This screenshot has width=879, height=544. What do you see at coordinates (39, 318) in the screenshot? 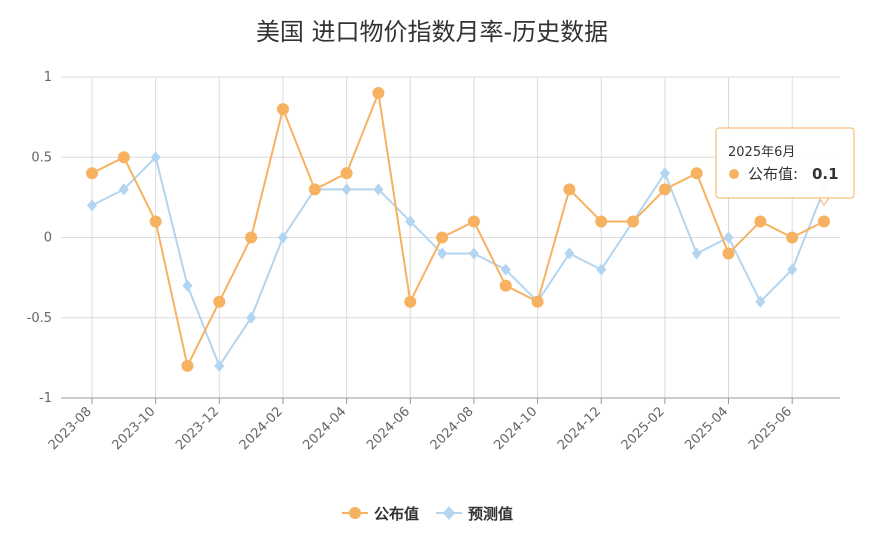
I see `y-tick-label: -0.5` at bounding box center [39, 318].